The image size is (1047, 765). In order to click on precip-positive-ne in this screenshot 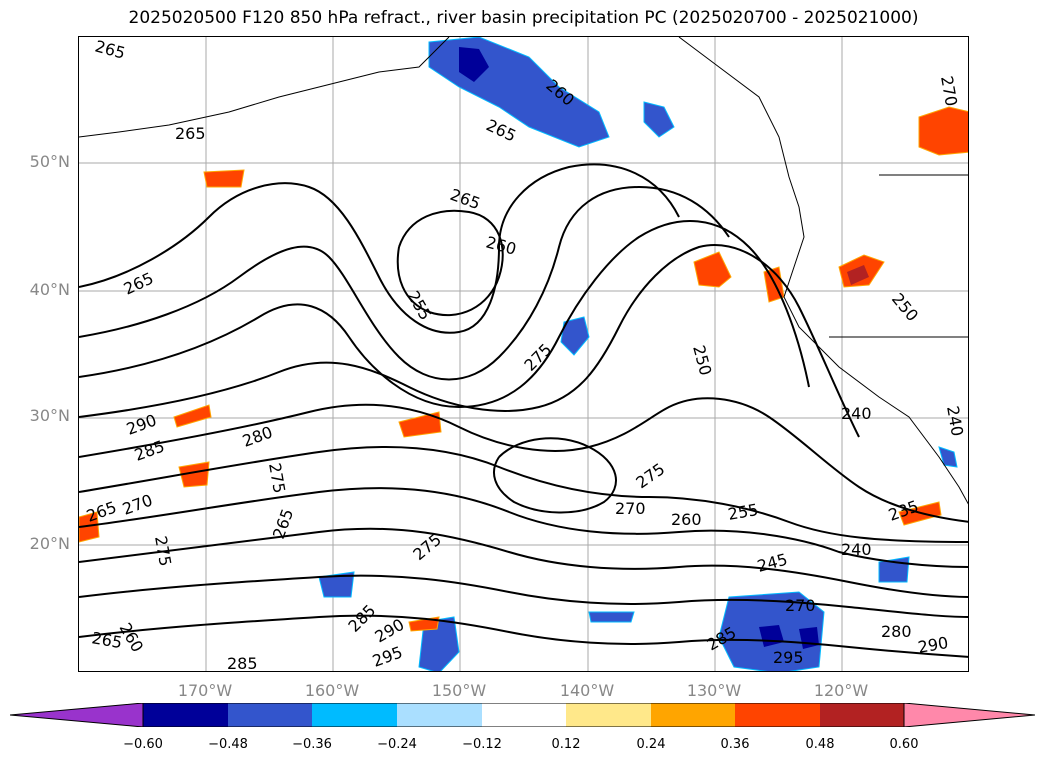, I will do `click(943, 131)`.